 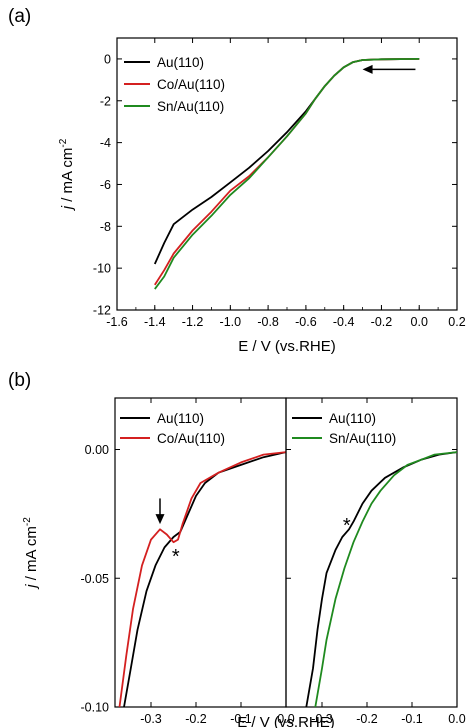 What do you see at coordinates (344, 322) in the screenshot?
I see `x-tick-label: -0.4` at bounding box center [344, 322].